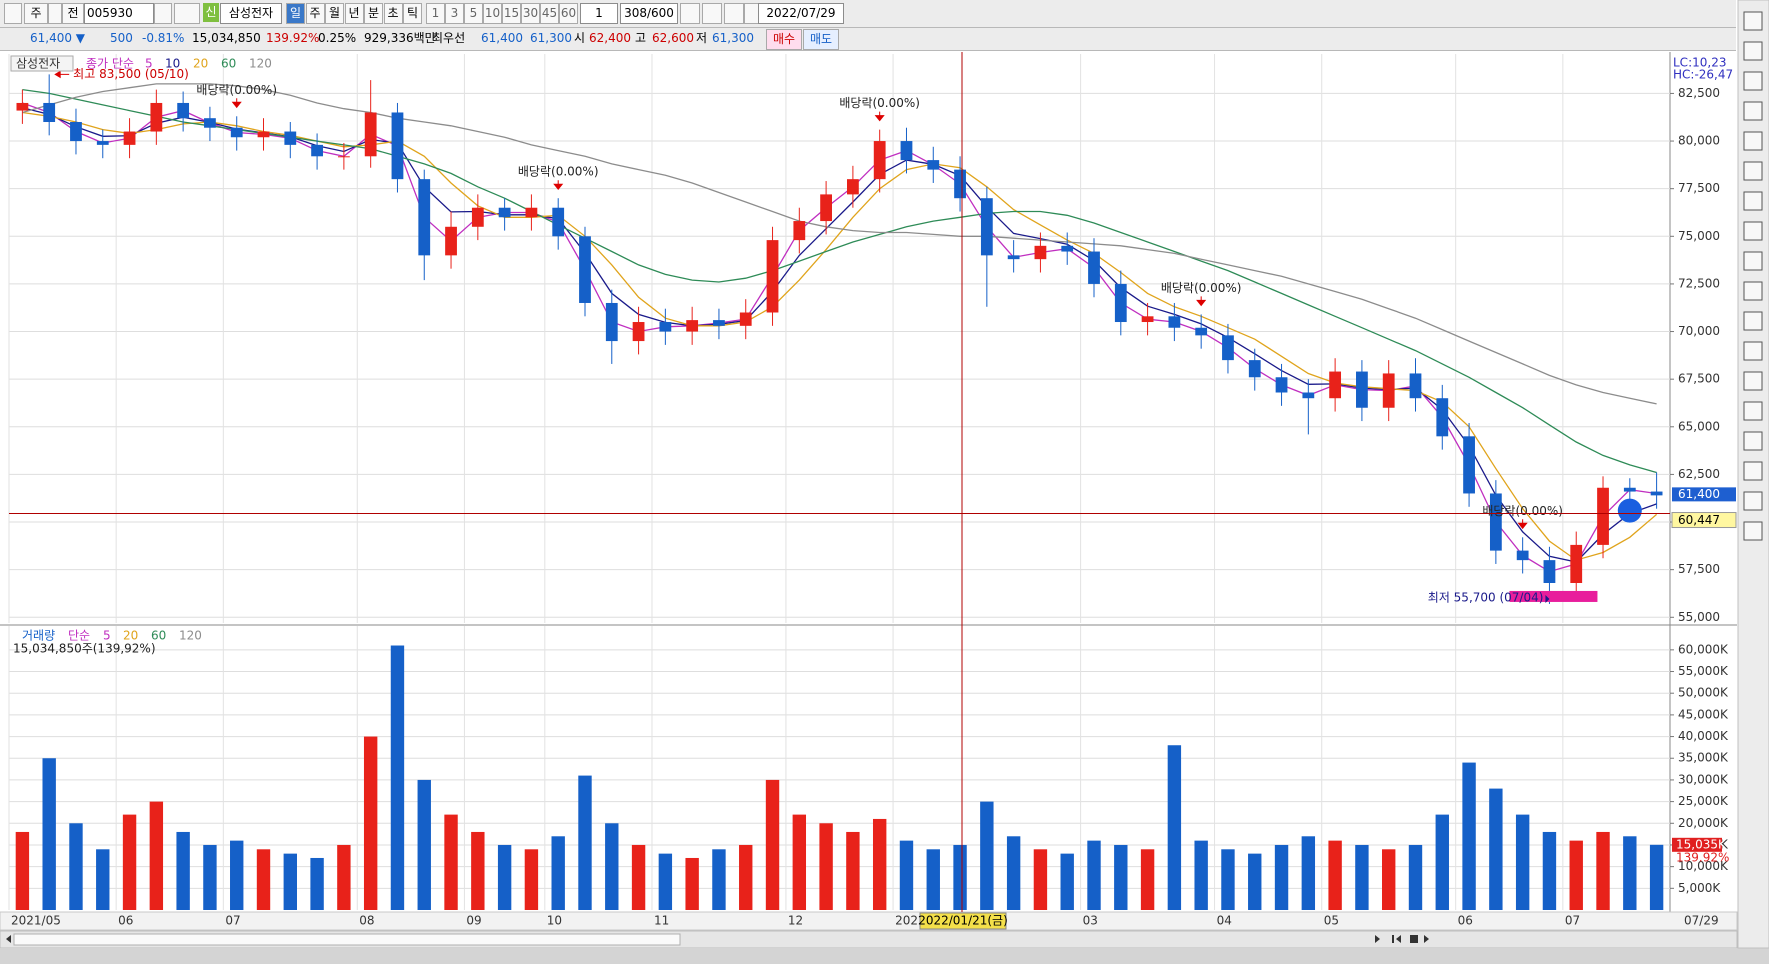  I want to click on minute-button: 15, so click(511, 13).